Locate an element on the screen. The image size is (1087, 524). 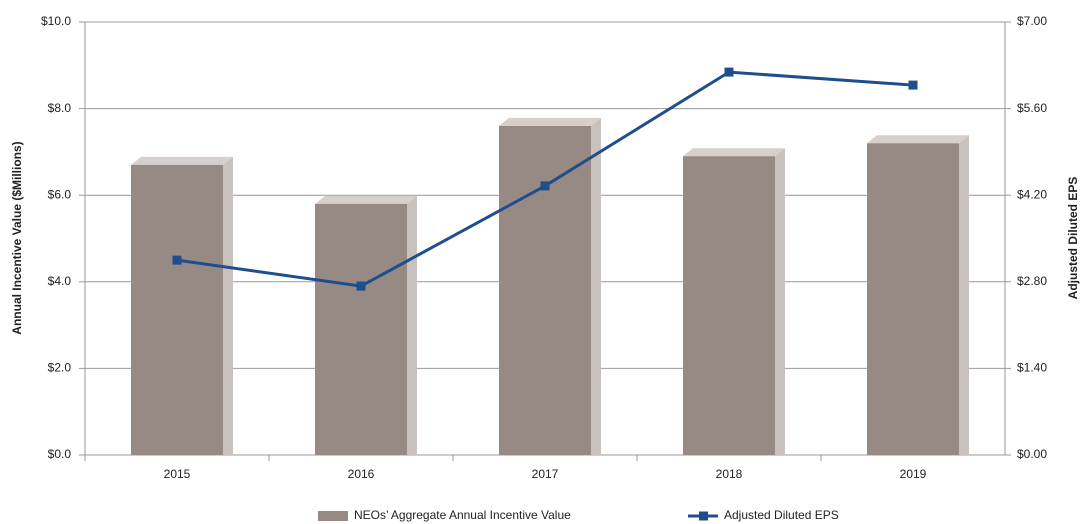
y-axis-title: Annual Incentive Value ($Millions) is located at coordinates (17, 237).